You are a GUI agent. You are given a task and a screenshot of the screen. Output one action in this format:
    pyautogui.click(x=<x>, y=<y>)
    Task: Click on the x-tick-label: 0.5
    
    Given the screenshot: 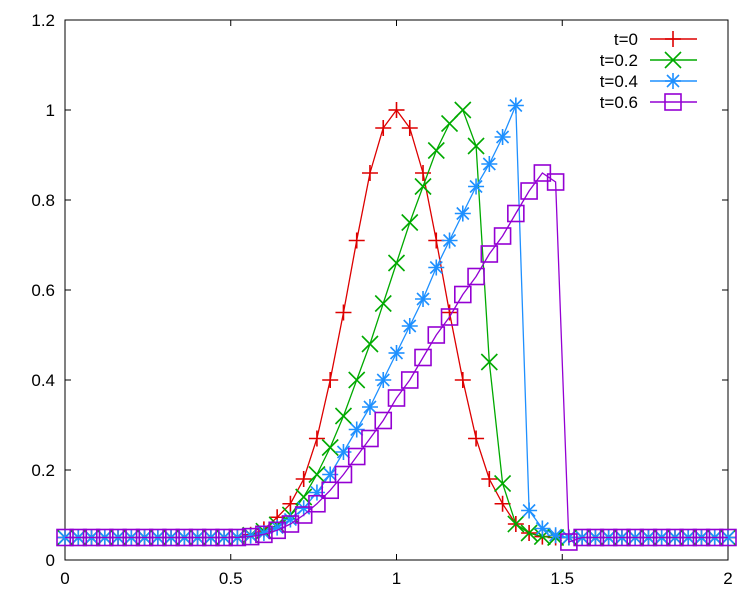 What is the action you would take?
    pyautogui.click(x=231, y=578)
    